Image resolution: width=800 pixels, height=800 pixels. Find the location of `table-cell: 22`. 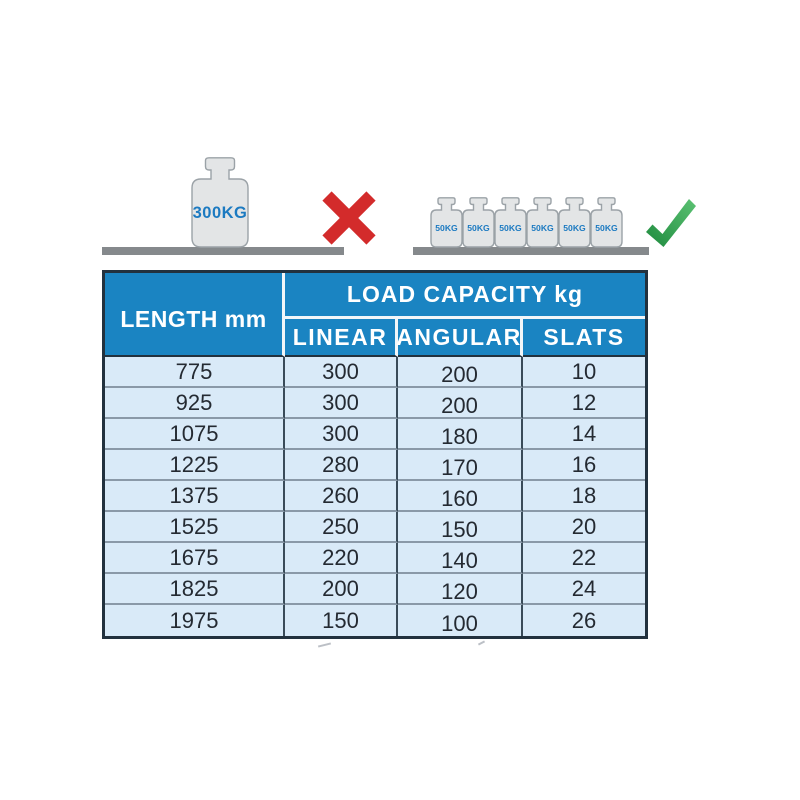

table-cell: 22 is located at coordinates (584, 558).